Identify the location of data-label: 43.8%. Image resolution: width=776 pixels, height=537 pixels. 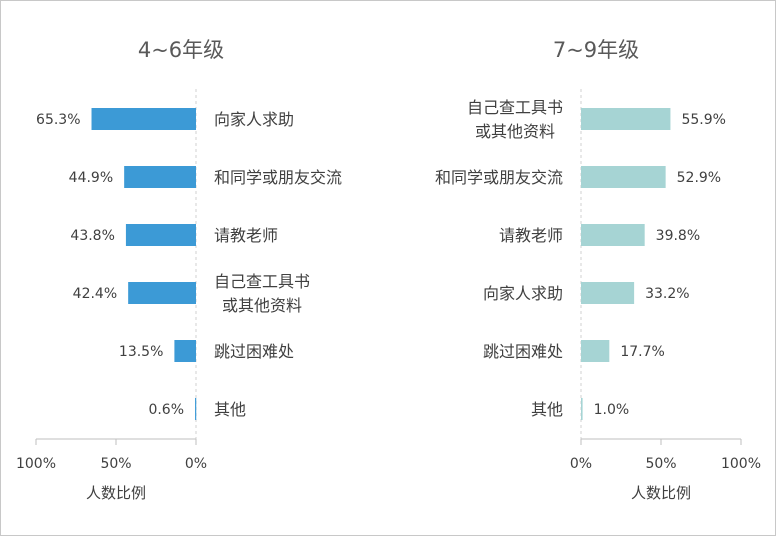
(92, 236).